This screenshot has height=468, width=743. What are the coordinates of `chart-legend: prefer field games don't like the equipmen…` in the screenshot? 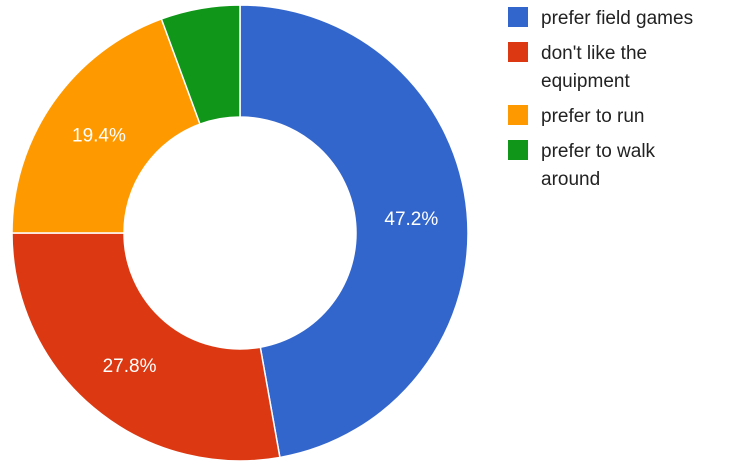 It's located at (600, 98).